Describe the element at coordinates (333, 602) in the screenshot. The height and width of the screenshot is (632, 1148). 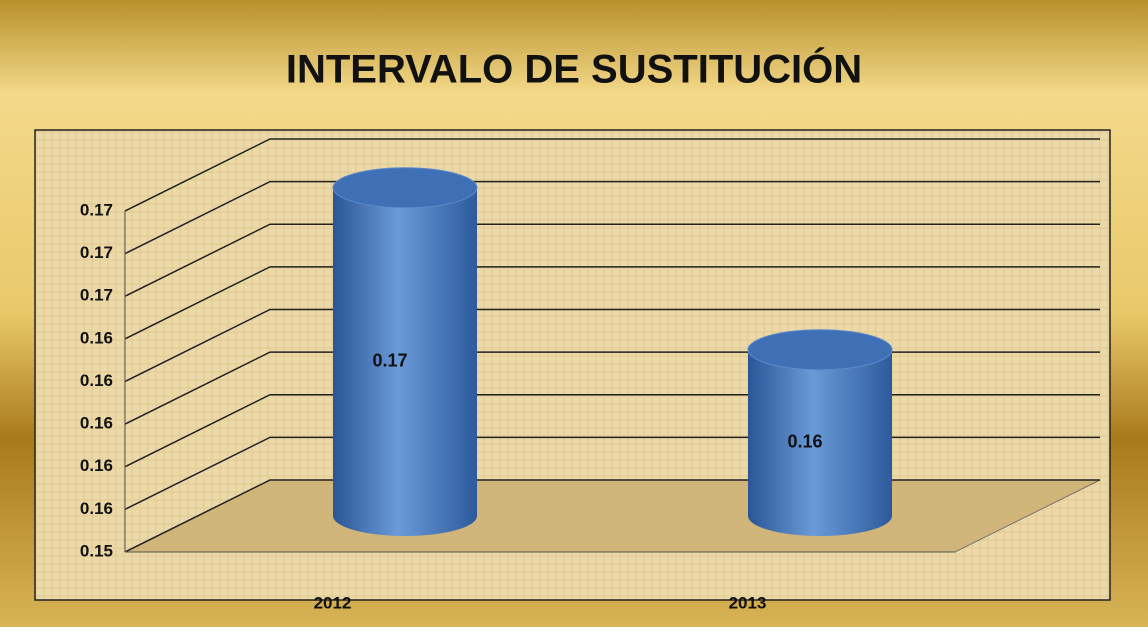
I see `x-tick-label: 2012` at that location.